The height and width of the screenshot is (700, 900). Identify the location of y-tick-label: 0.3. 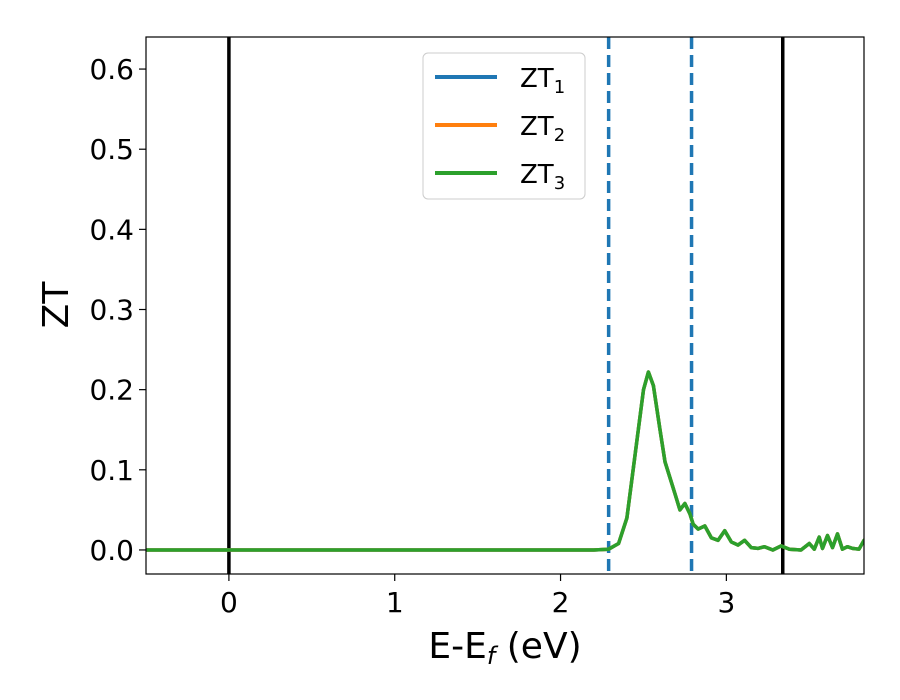
(111, 310).